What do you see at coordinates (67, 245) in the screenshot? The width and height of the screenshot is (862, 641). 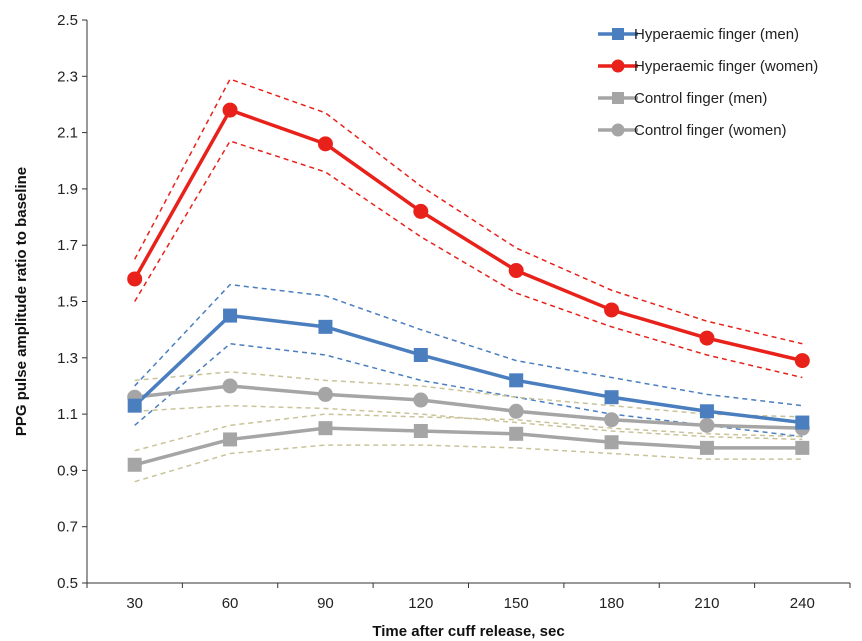 I see `y-tick-label: 1.7` at bounding box center [67, 245].